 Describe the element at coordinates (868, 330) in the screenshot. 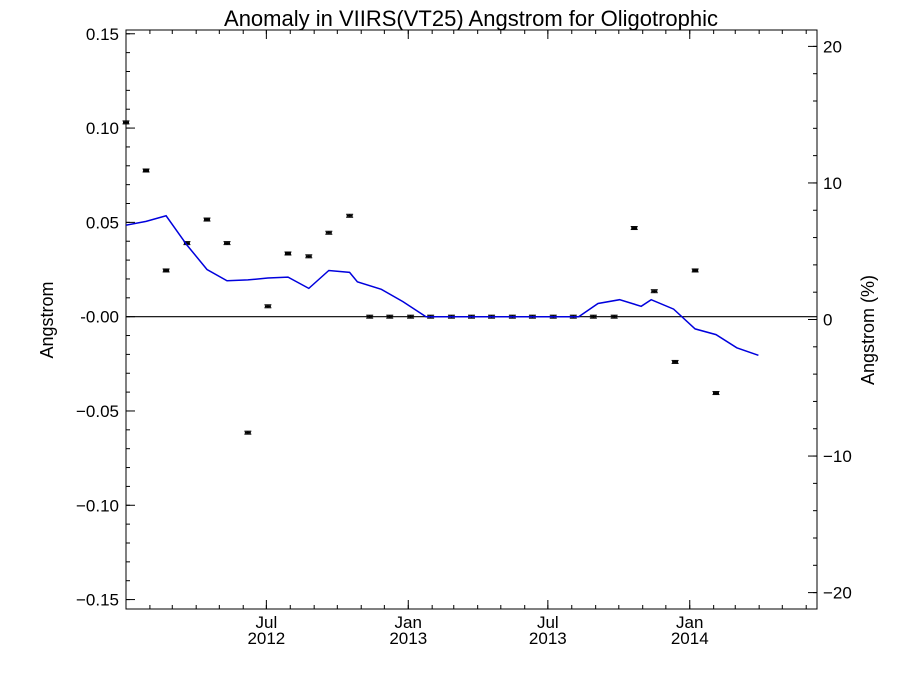

I see `y2-axis-label: Angstrom (%)` at that location.